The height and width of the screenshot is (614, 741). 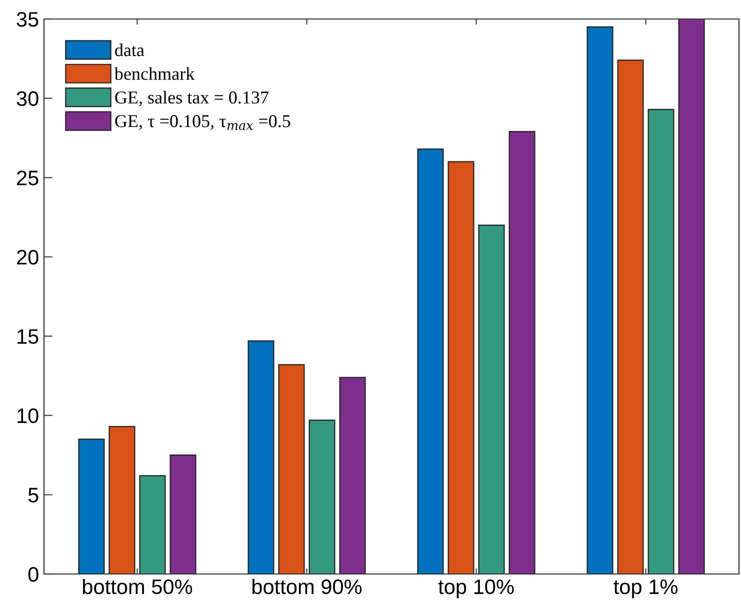 What do you see at coordinates (137, 586) in the screenshot?
I see `x-tick-label: bottom 50%` at bounding box center [137, 586].